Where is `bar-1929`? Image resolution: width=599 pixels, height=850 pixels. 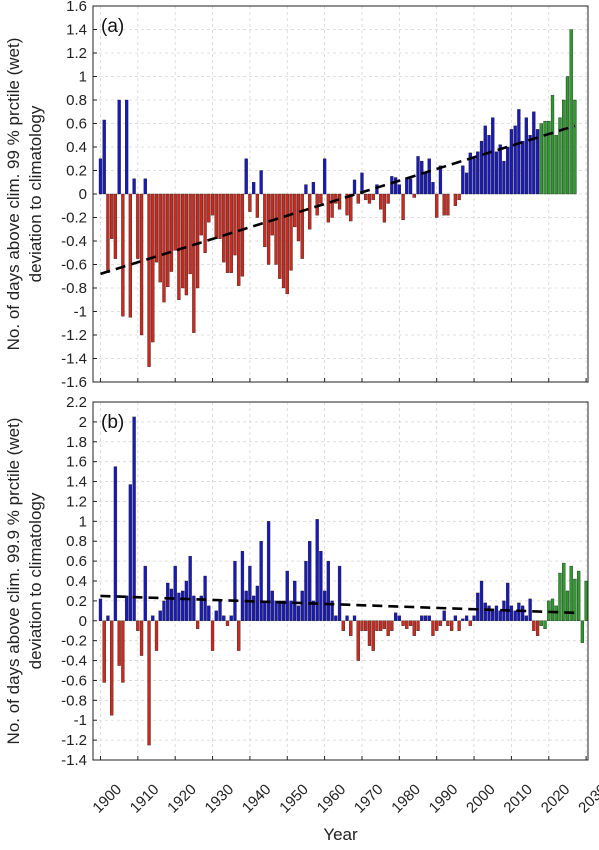
bar-1929 is located at coordinates (209, 613).